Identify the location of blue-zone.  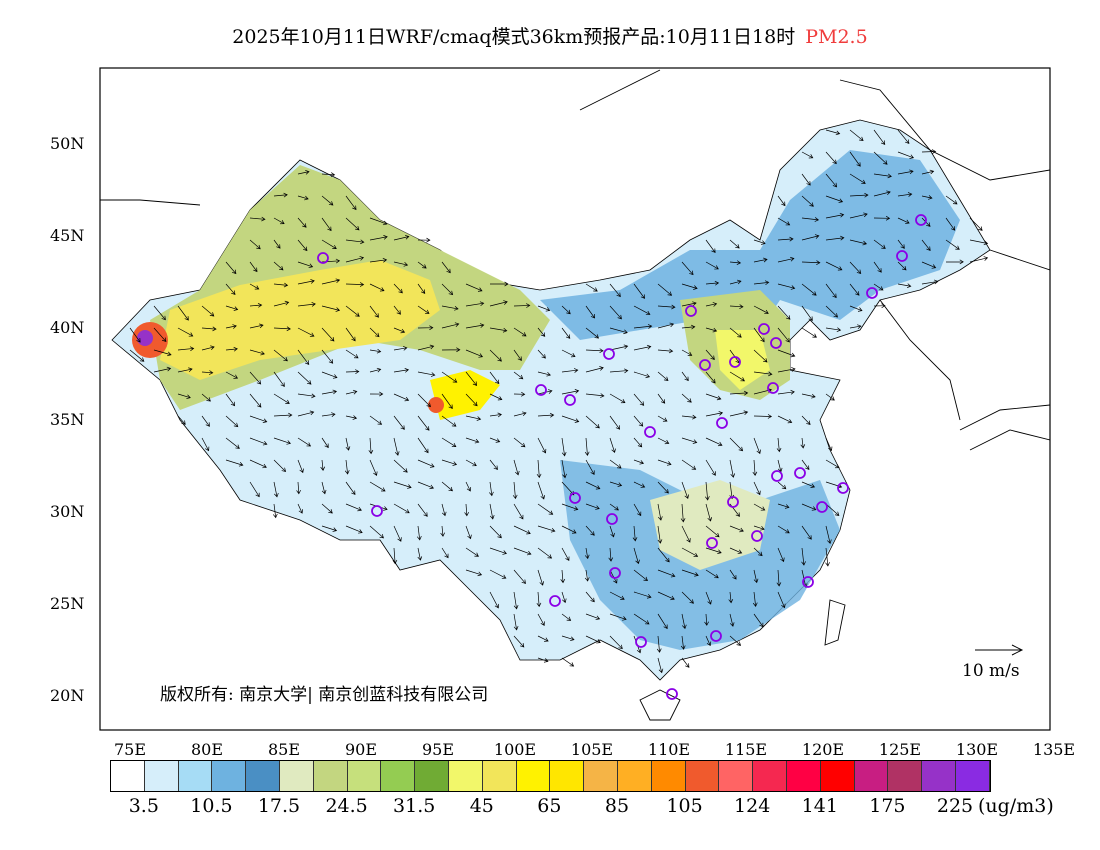
(750, 245).